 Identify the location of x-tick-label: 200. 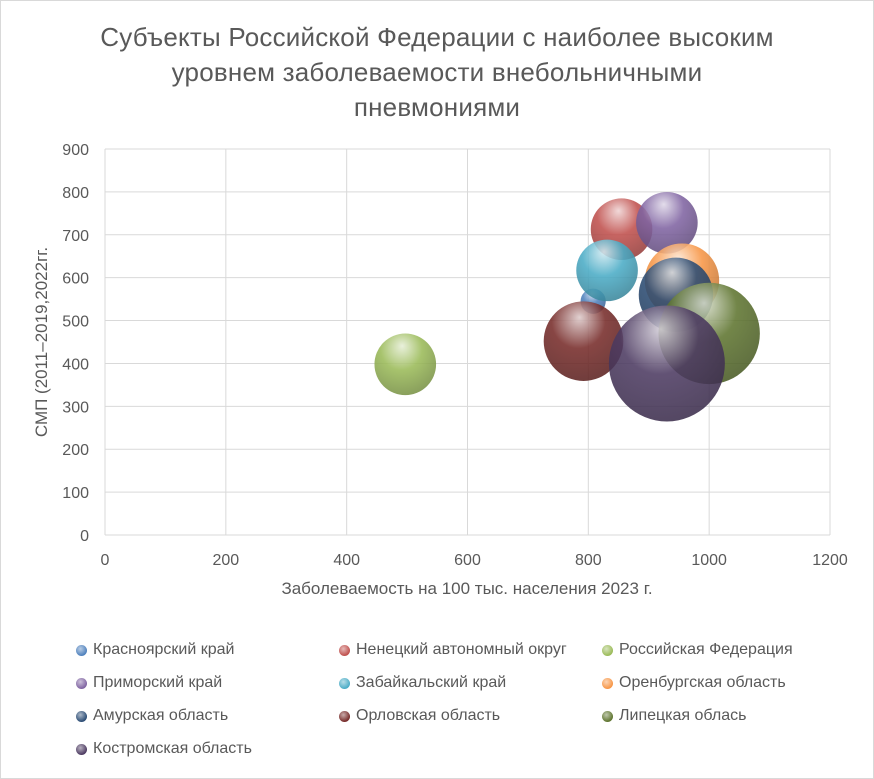
(225, 560).